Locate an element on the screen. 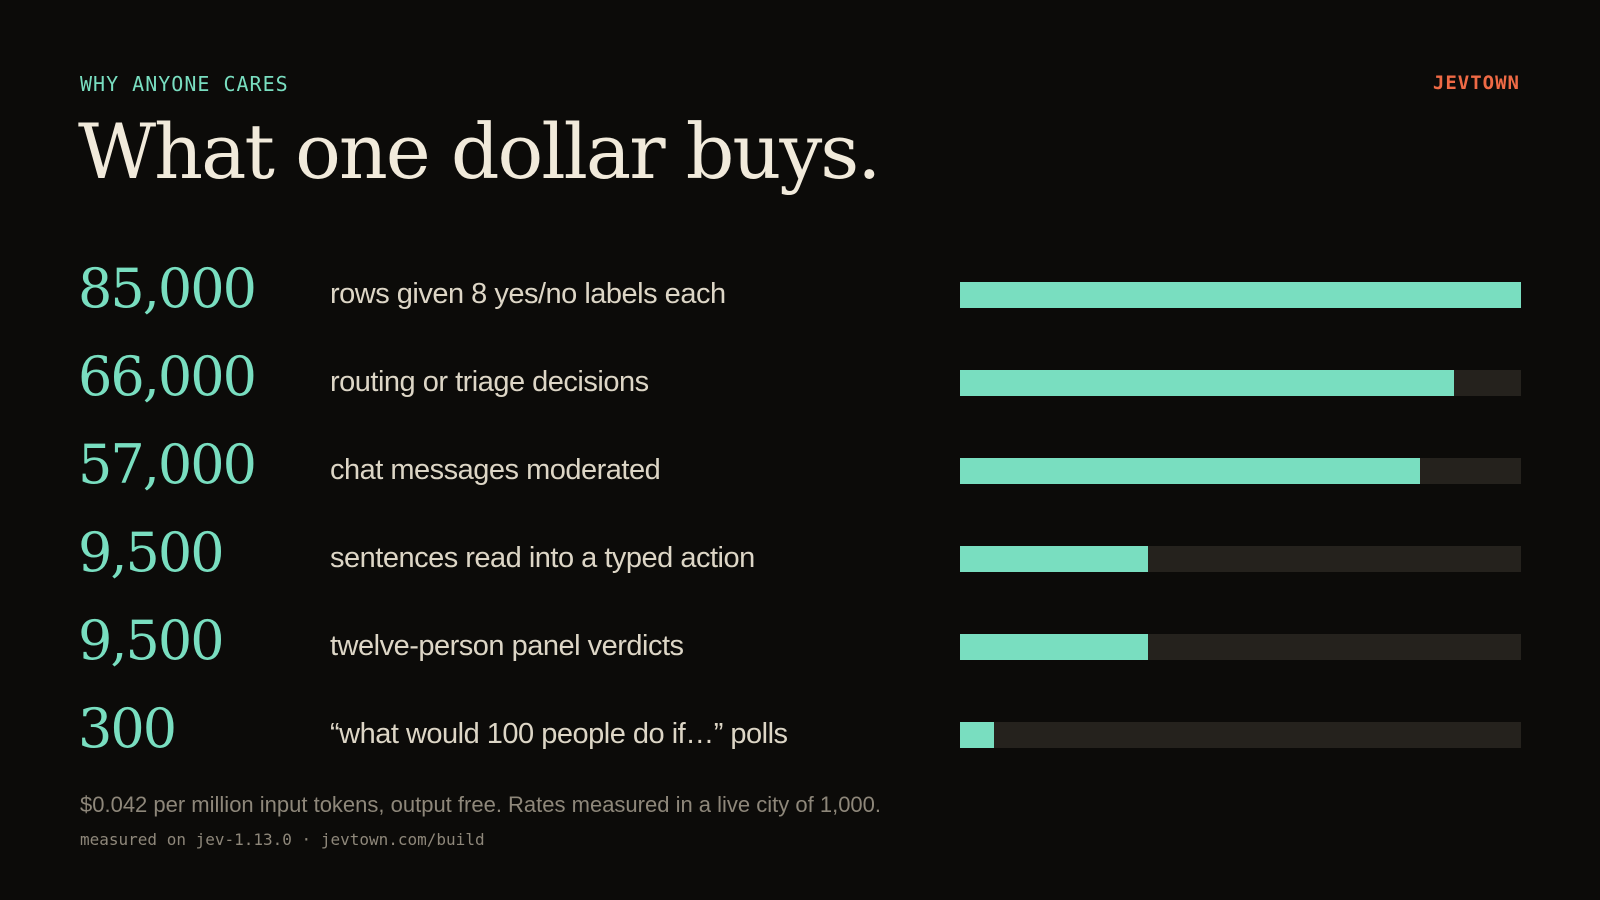  chart-row: 66,000 routing or triage decisions is located at coordinates (800, 389).